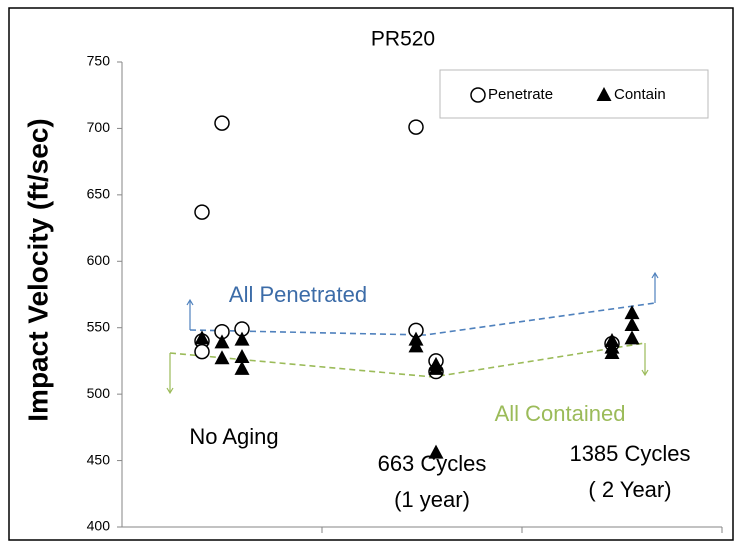 The image size is (742, 548). Describe the element at coordinates (37, 269) in the screenshot. I see `y-axis-label: Impact Velocity (ft/sec)` at that location.